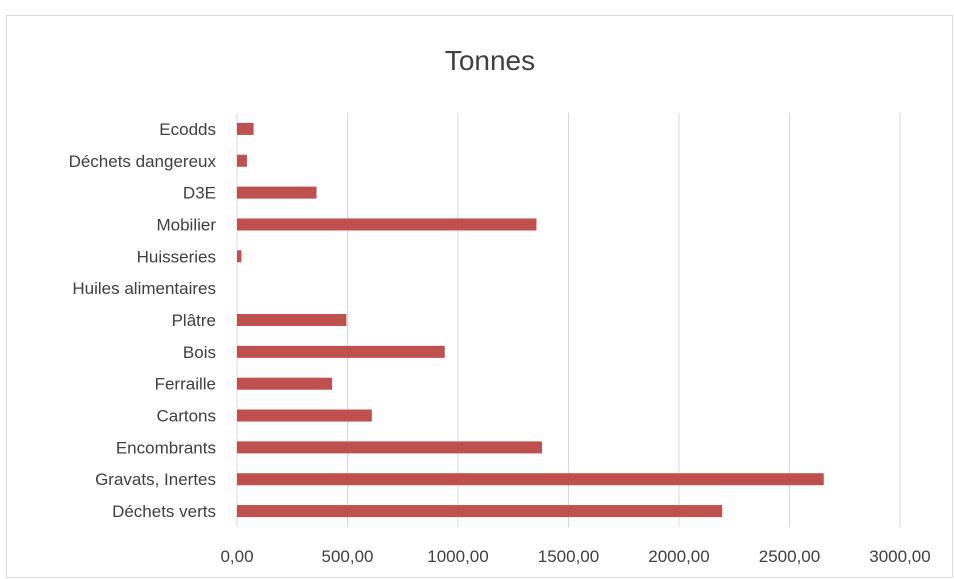 The image size is (954, 579). Describe the element at coordinates (199, 352) in the screenshot. I see `category-label: Bois` at that location.